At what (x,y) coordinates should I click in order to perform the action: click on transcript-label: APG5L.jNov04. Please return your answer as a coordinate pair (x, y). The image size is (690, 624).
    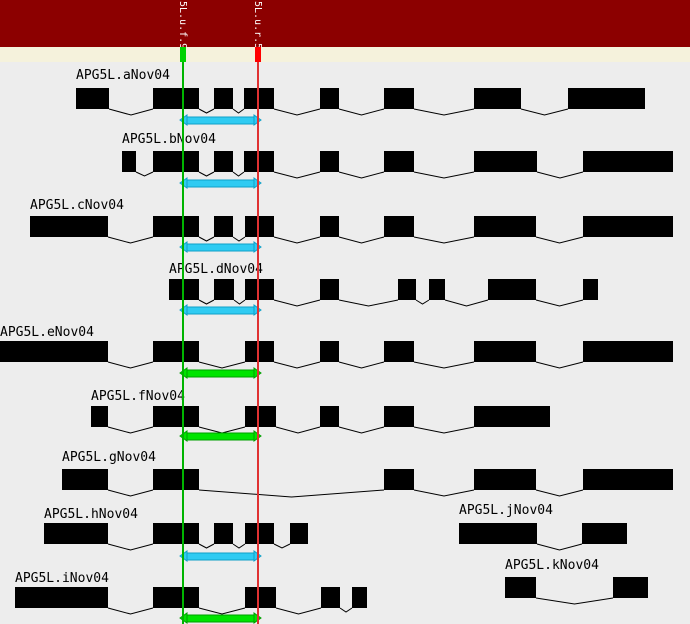
    Looking at the image, I should click on (506, 510).